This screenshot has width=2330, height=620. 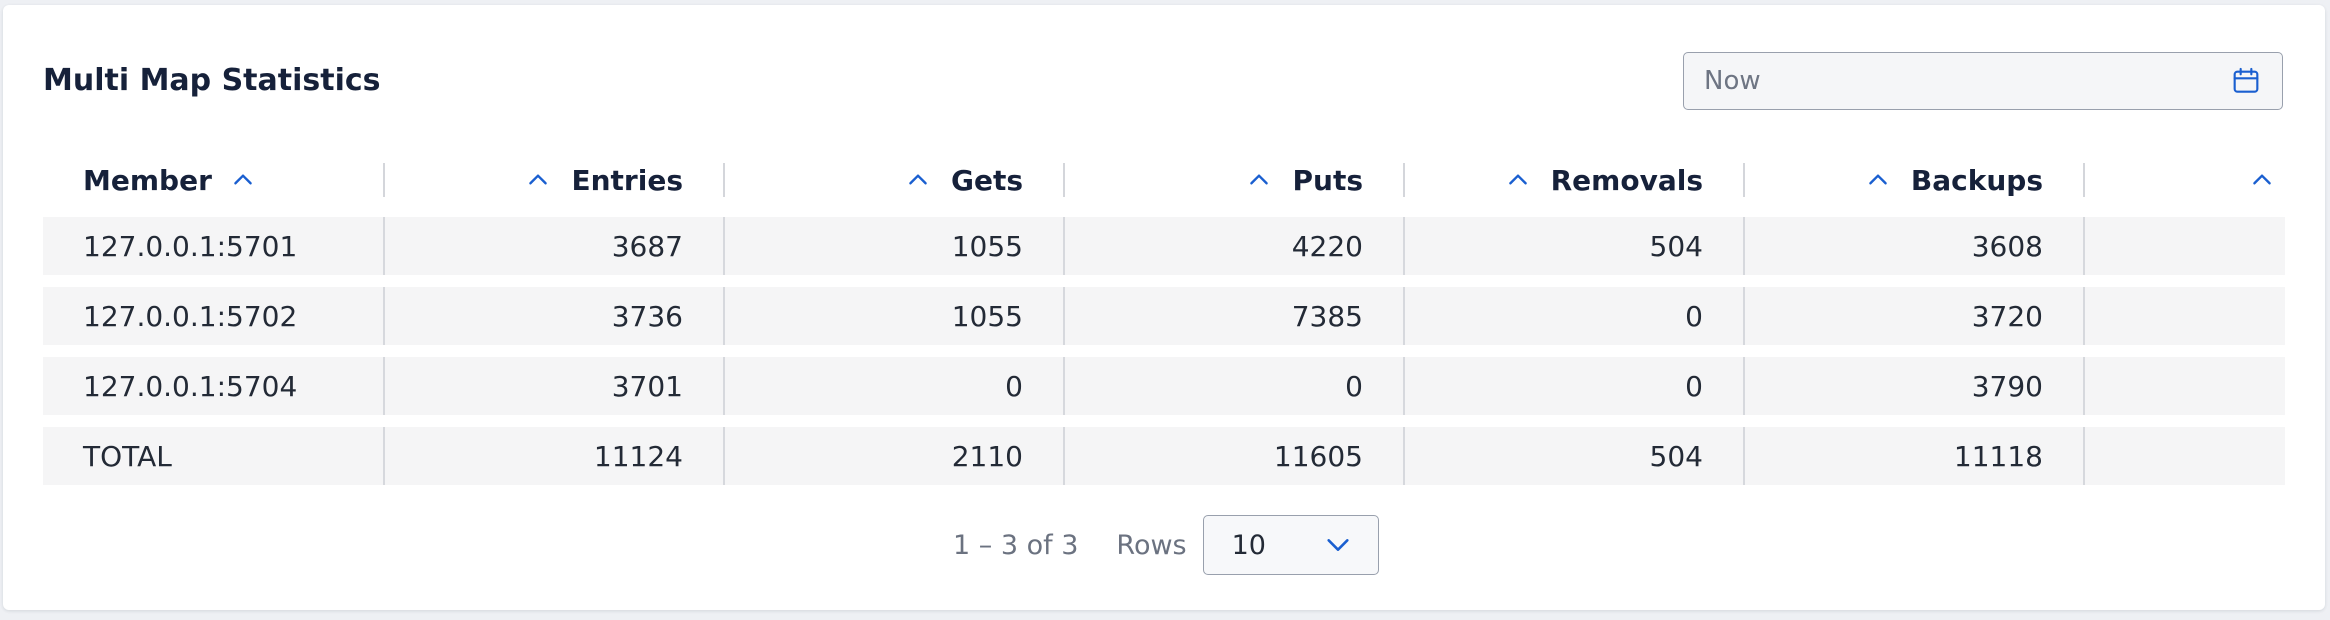 What do you see at coordinates (190, 386) in the screenshot?
I see `cell-member: 127.0.0.1:5704` at bounding box center [190, 386].